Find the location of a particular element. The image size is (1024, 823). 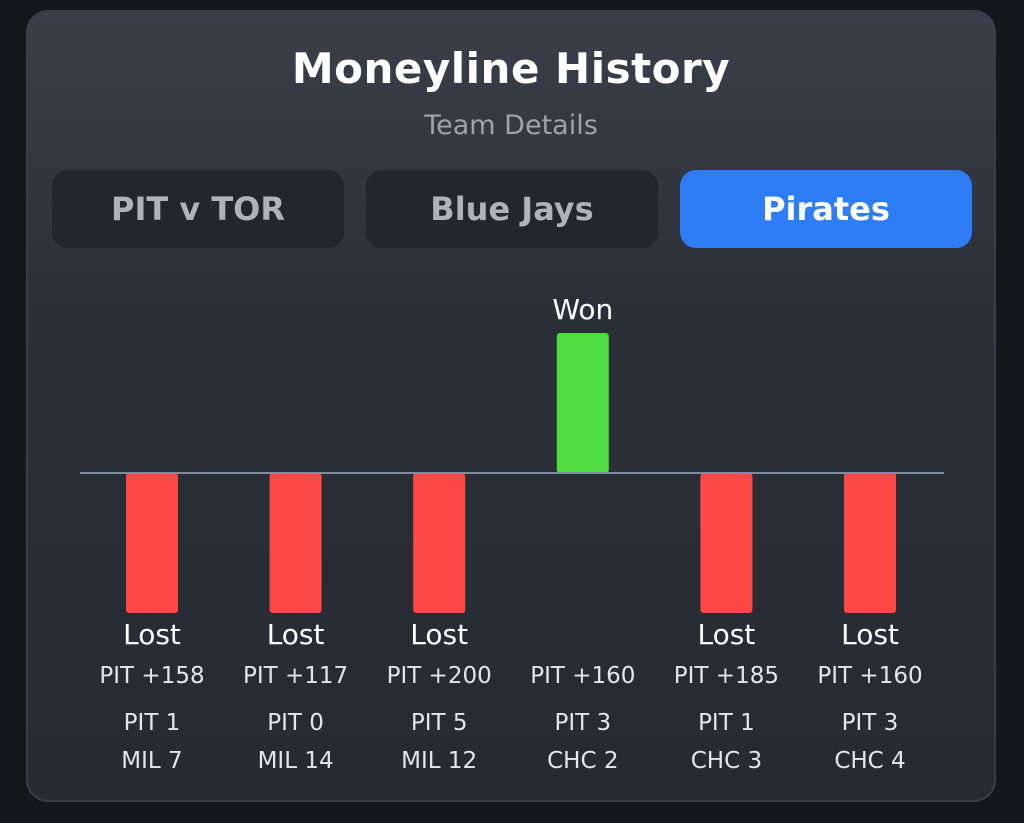

result-label-6: Lost is located at coordinates (870, 634).